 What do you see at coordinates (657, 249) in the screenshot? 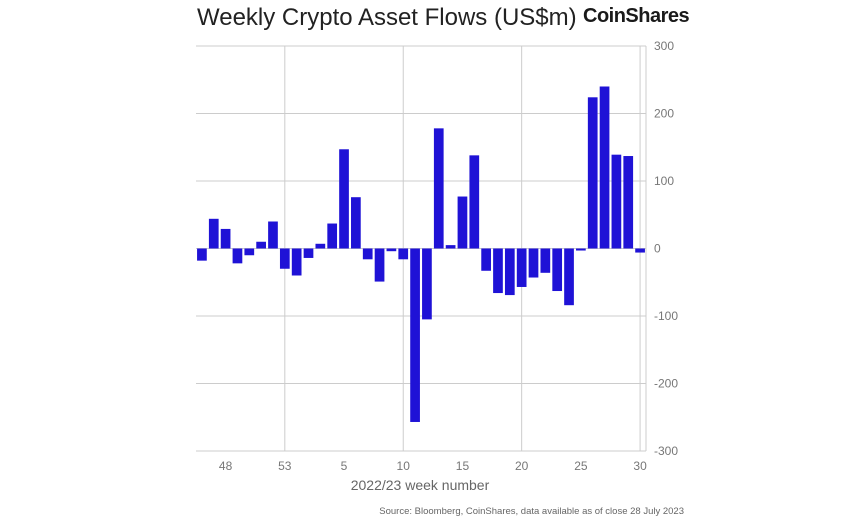
I see `y-tick-label: 0` at bounding box center [657, 249].